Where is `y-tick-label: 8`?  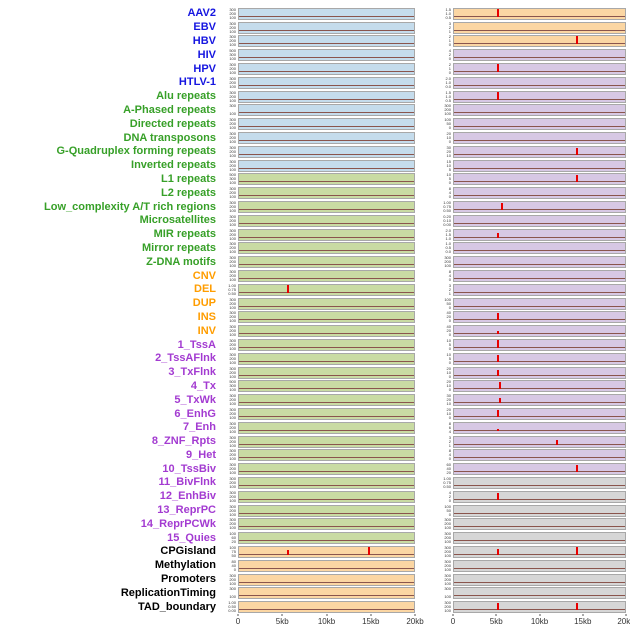 y-tick-label: 8 is located at coordinates (449, 189).